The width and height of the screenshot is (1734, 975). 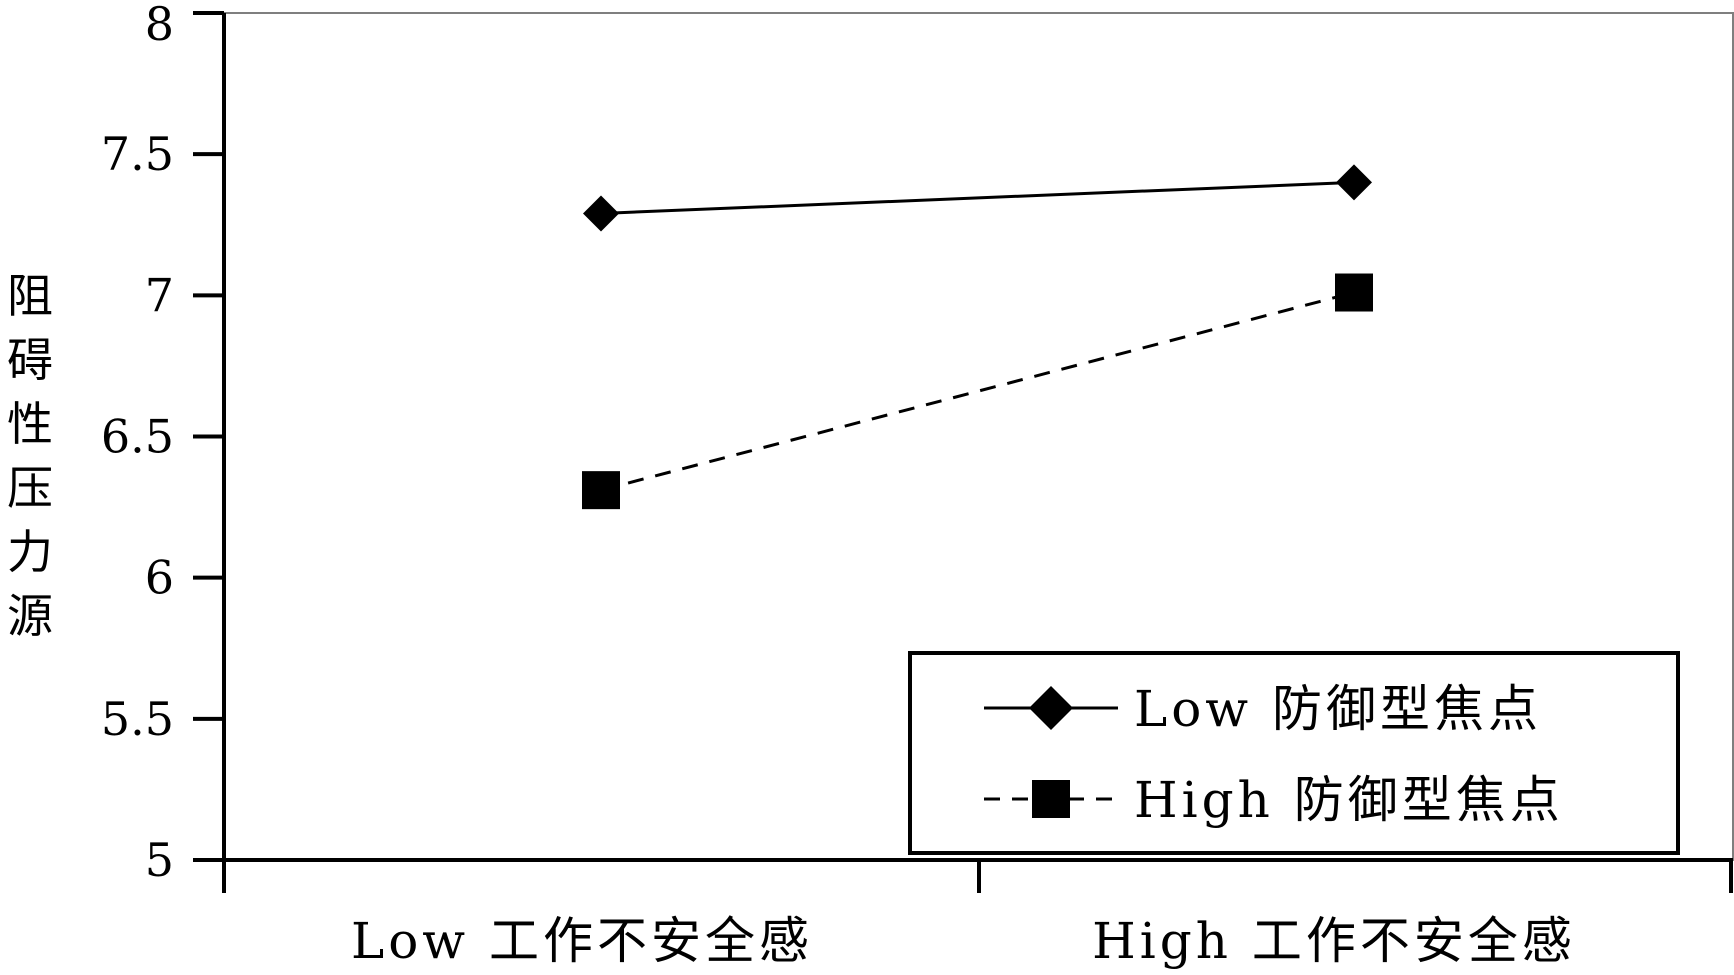 I want to click on legend-box, so click(x=1294, y=753).